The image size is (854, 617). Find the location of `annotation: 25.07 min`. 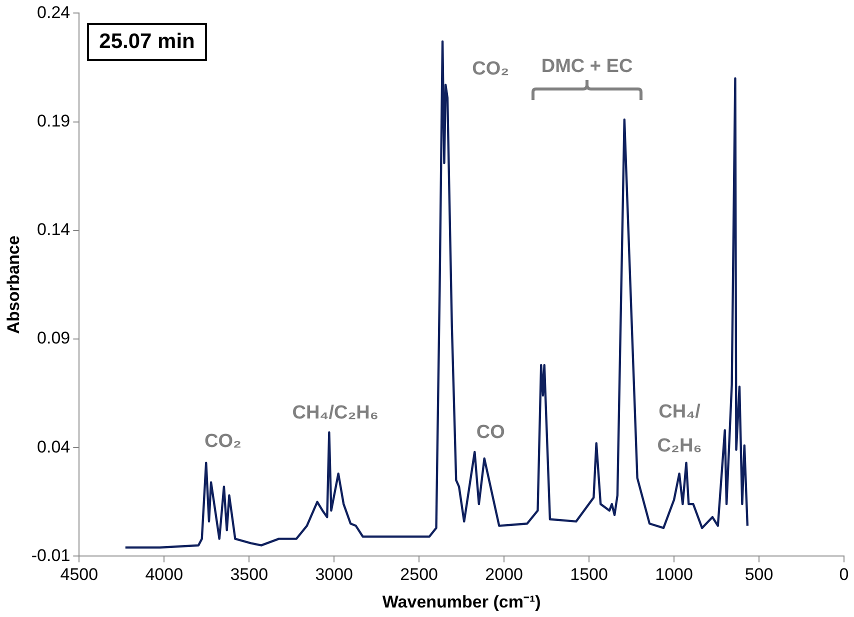

annotation: 25.07 min is located at coordinates (147, 42).